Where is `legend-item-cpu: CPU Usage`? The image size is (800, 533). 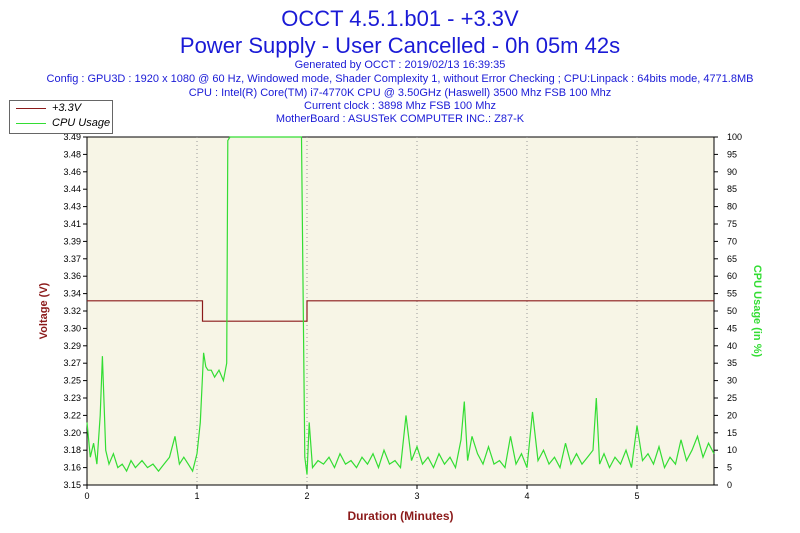
legend-item-cpu: CPU Usage is located at coordinates (61, 123).